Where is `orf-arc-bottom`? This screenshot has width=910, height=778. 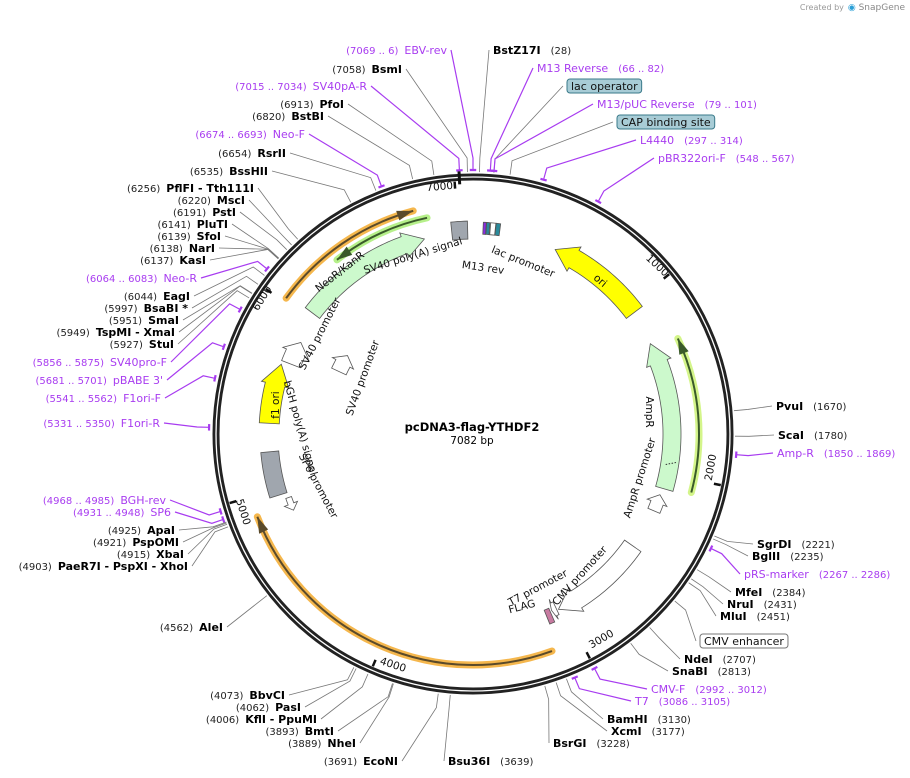
orf-arc-bottom is located at coordinates (404, 591).